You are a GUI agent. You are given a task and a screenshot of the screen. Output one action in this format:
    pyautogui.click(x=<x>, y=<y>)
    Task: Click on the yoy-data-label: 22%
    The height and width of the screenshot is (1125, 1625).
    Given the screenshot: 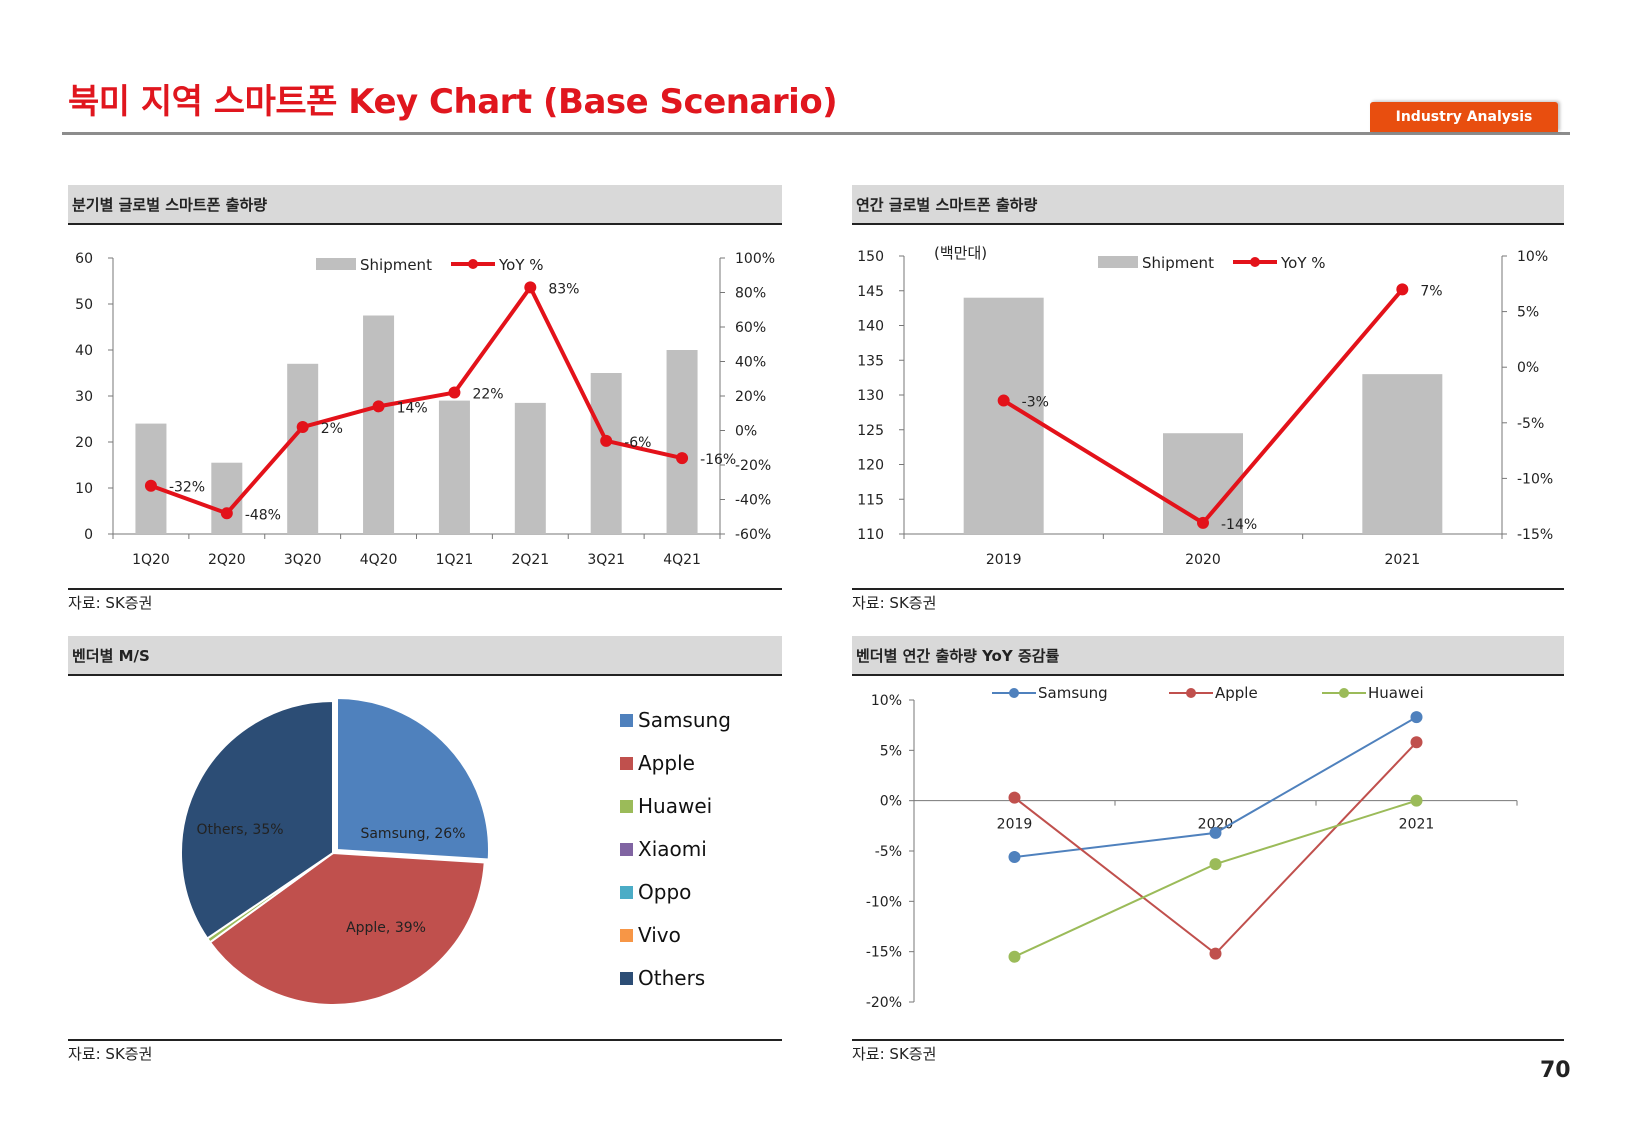 What is the action you would take?
    pyautogui.click(x=487, y=395)
    